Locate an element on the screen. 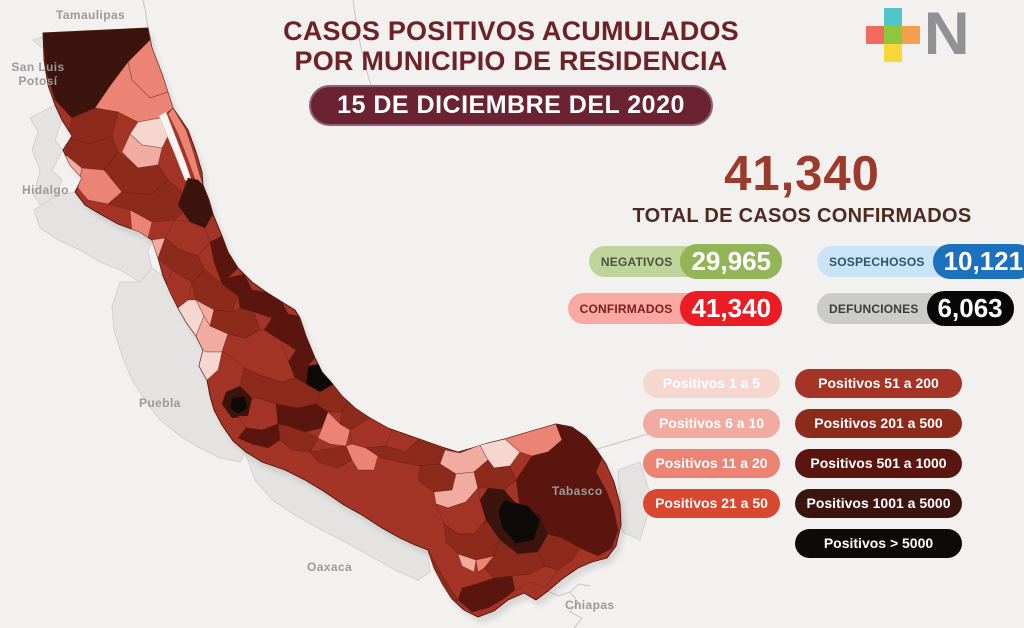  legend-item-51-200: Positivos 51 a 200 is located at coordinates (878, 383).